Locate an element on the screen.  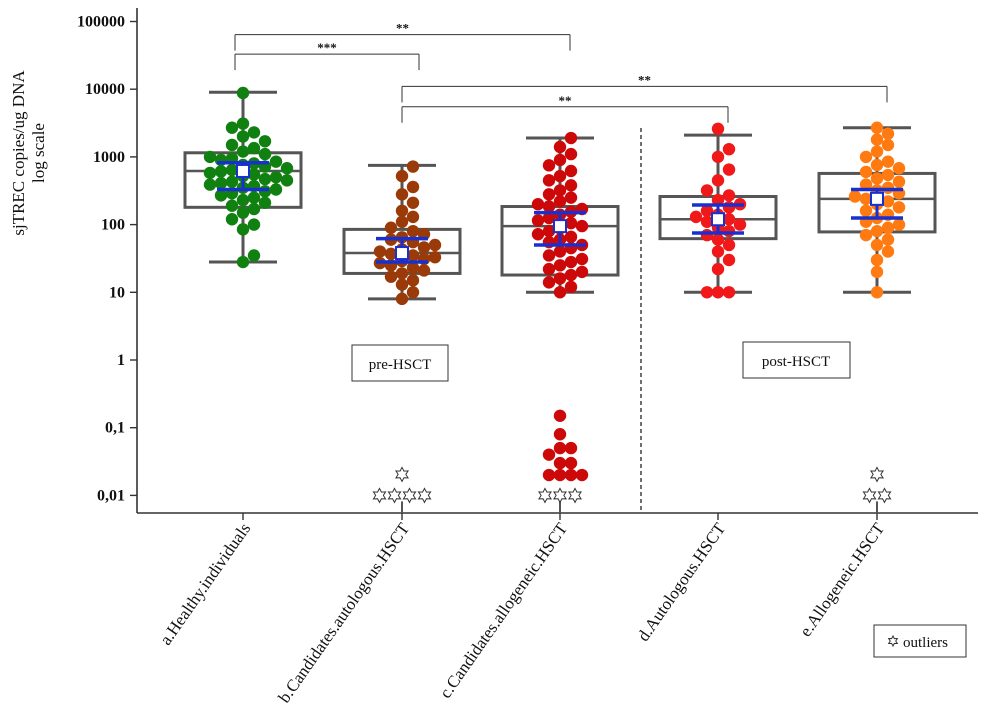
y-tick-label: 10000 is located at coordinates (105, 89).